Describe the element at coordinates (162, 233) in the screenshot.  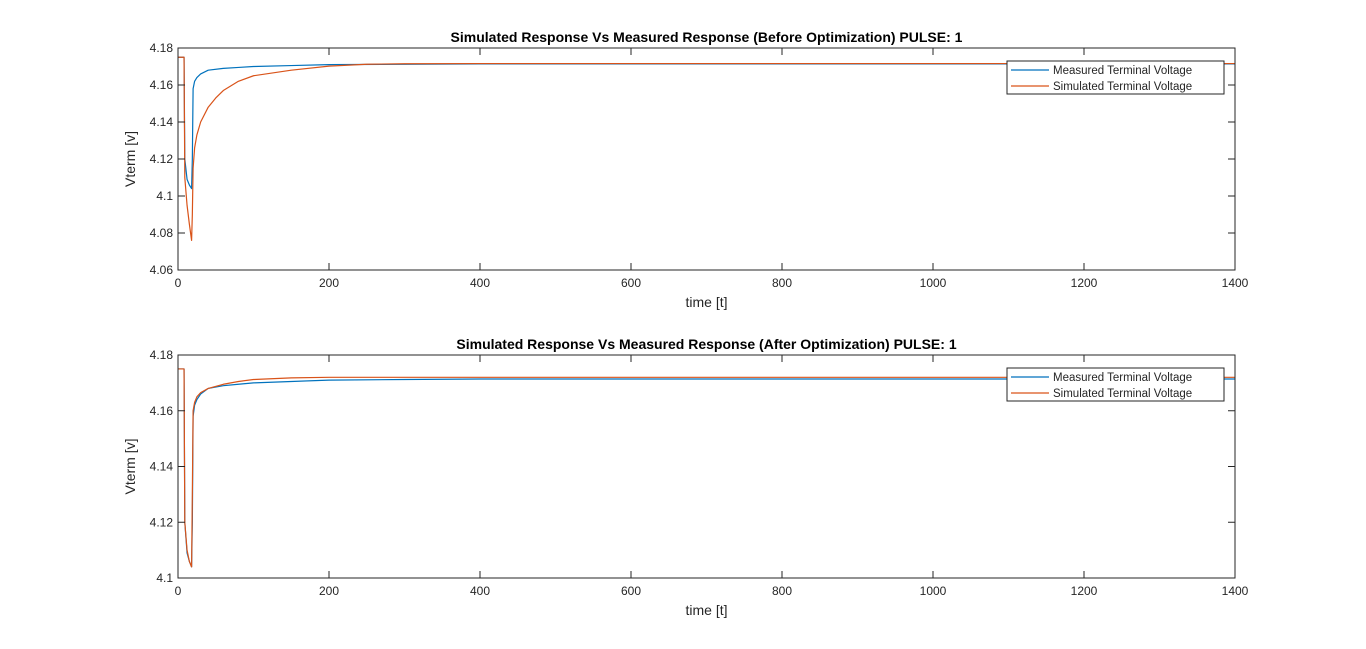
I see `y-tick-label: 4.08` at that location.